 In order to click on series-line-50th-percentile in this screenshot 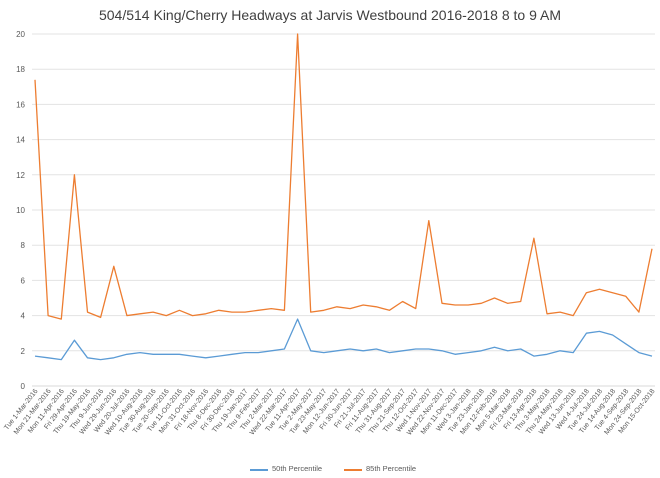, I will do `click(343, 339)`.